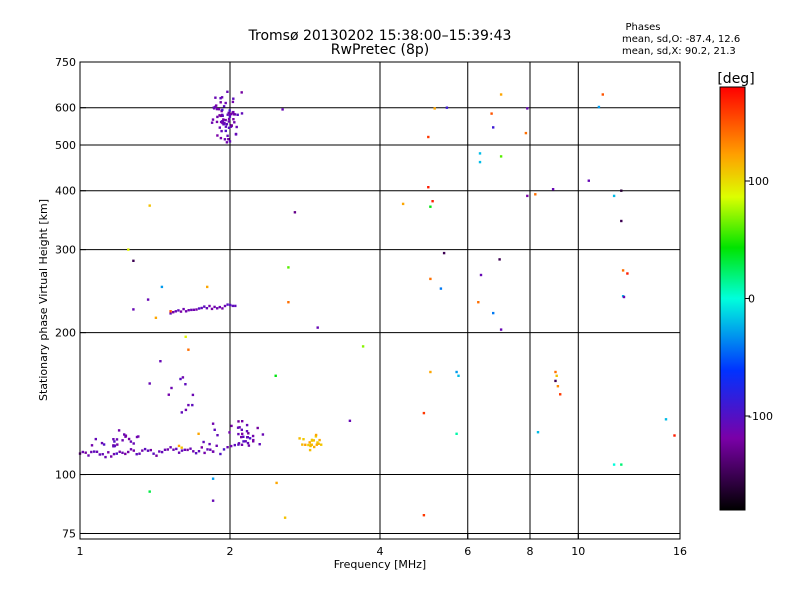  What do you see at coordinates (732, 298) in the screenshot?
I see `colorbar` at bounding box center [732, 298].